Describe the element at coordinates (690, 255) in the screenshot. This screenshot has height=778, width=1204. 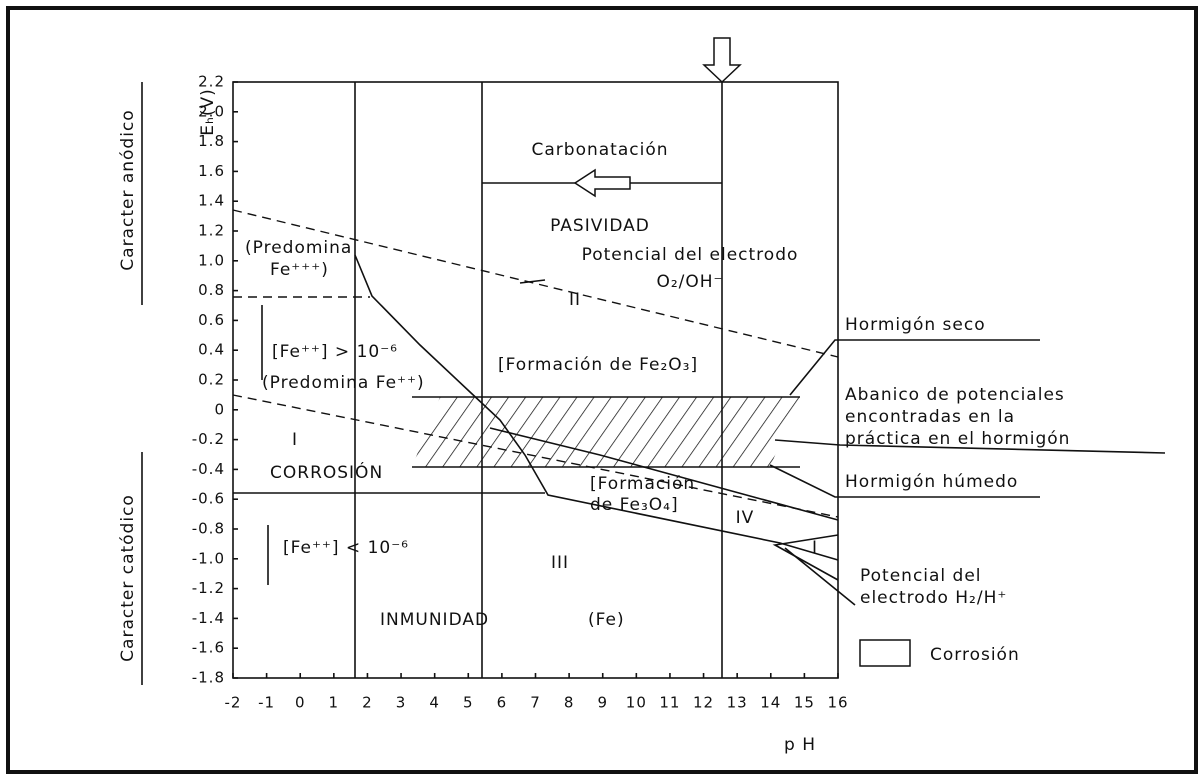
I see `region-label: Potencial del electrodo` at that location.